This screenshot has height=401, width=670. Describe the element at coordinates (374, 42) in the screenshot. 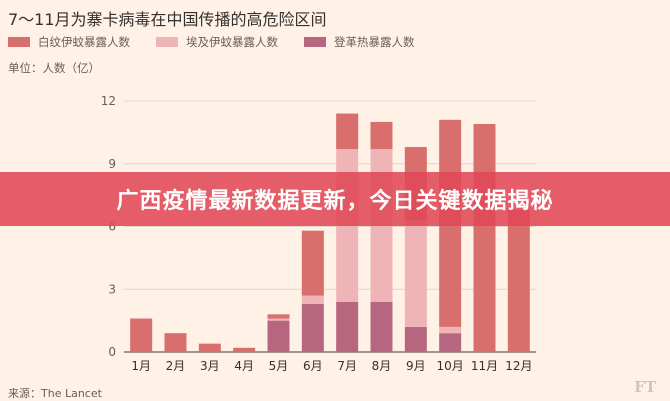

I see `legend-label: 登革热暴露人数` at that location.